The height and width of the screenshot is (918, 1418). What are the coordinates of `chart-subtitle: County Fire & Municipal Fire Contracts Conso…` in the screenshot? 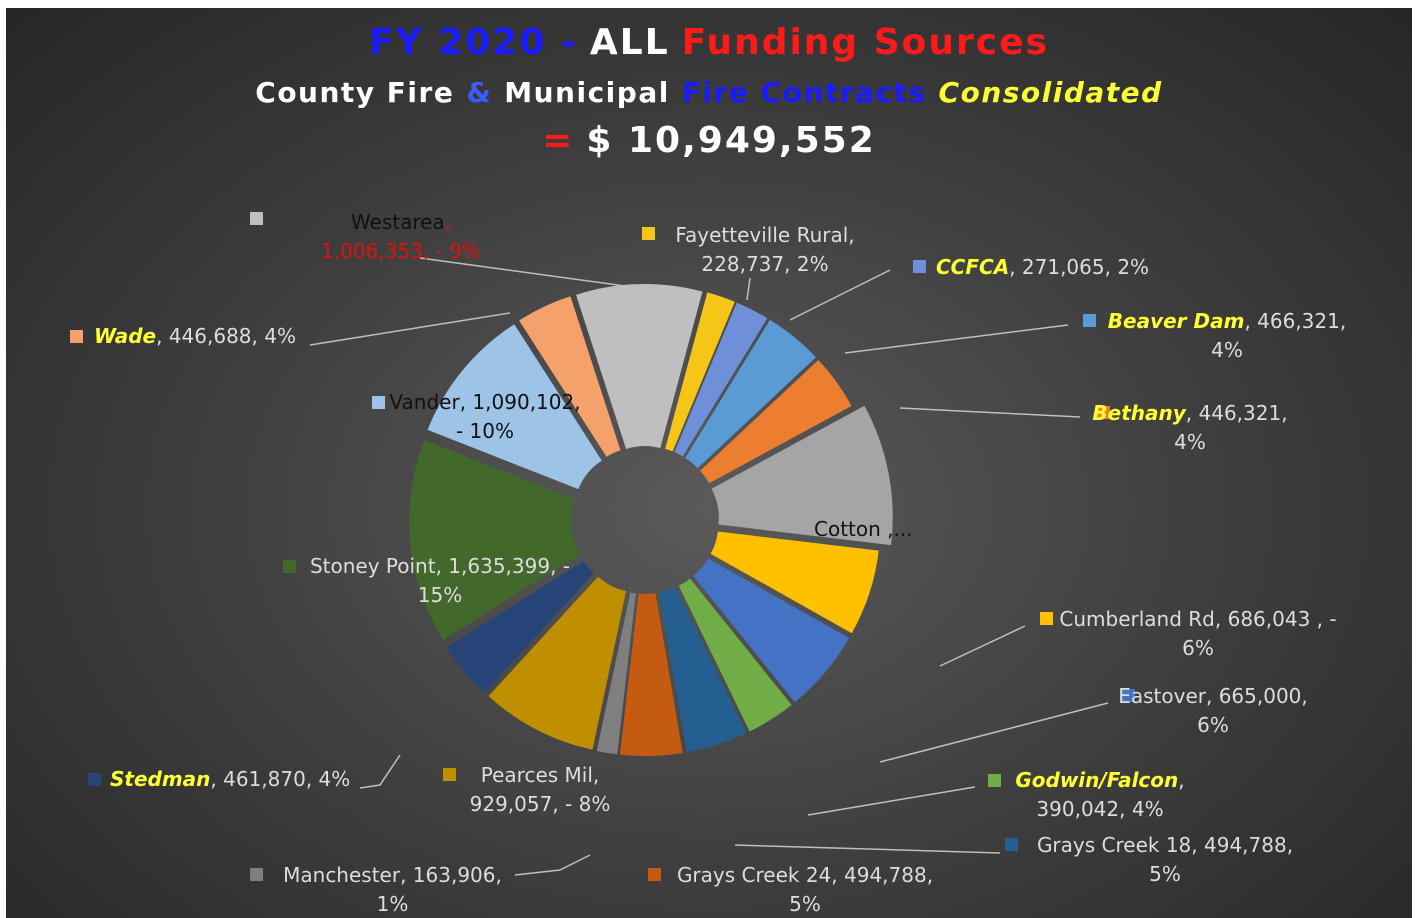 It's located at (709, 92).